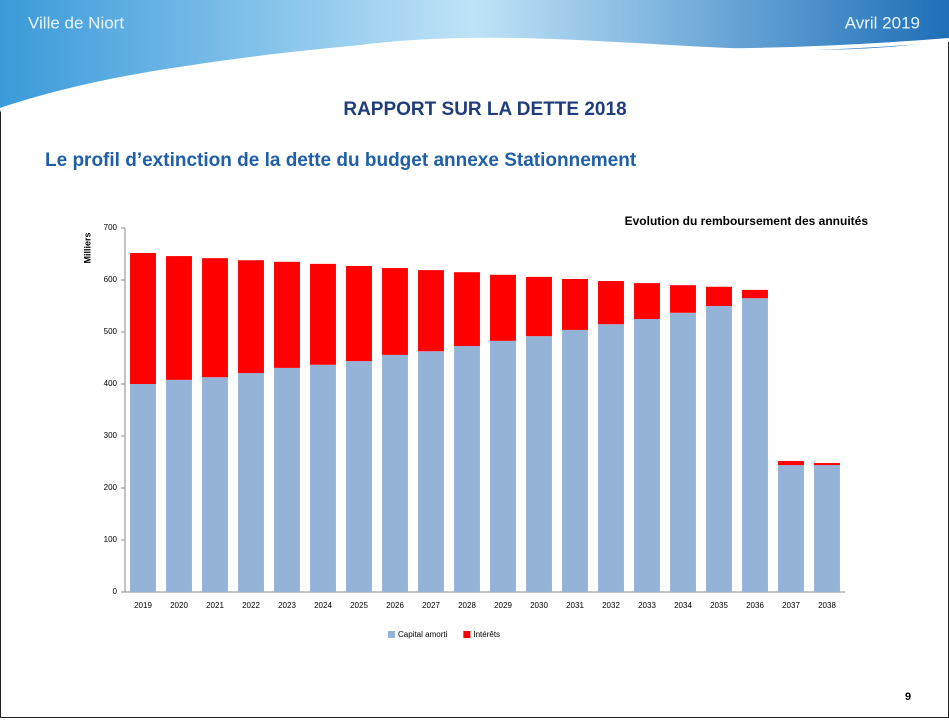 The height and width of the screenshot is (723, 949). I want to click on x-tick-label: 2034, so click(683, 605).